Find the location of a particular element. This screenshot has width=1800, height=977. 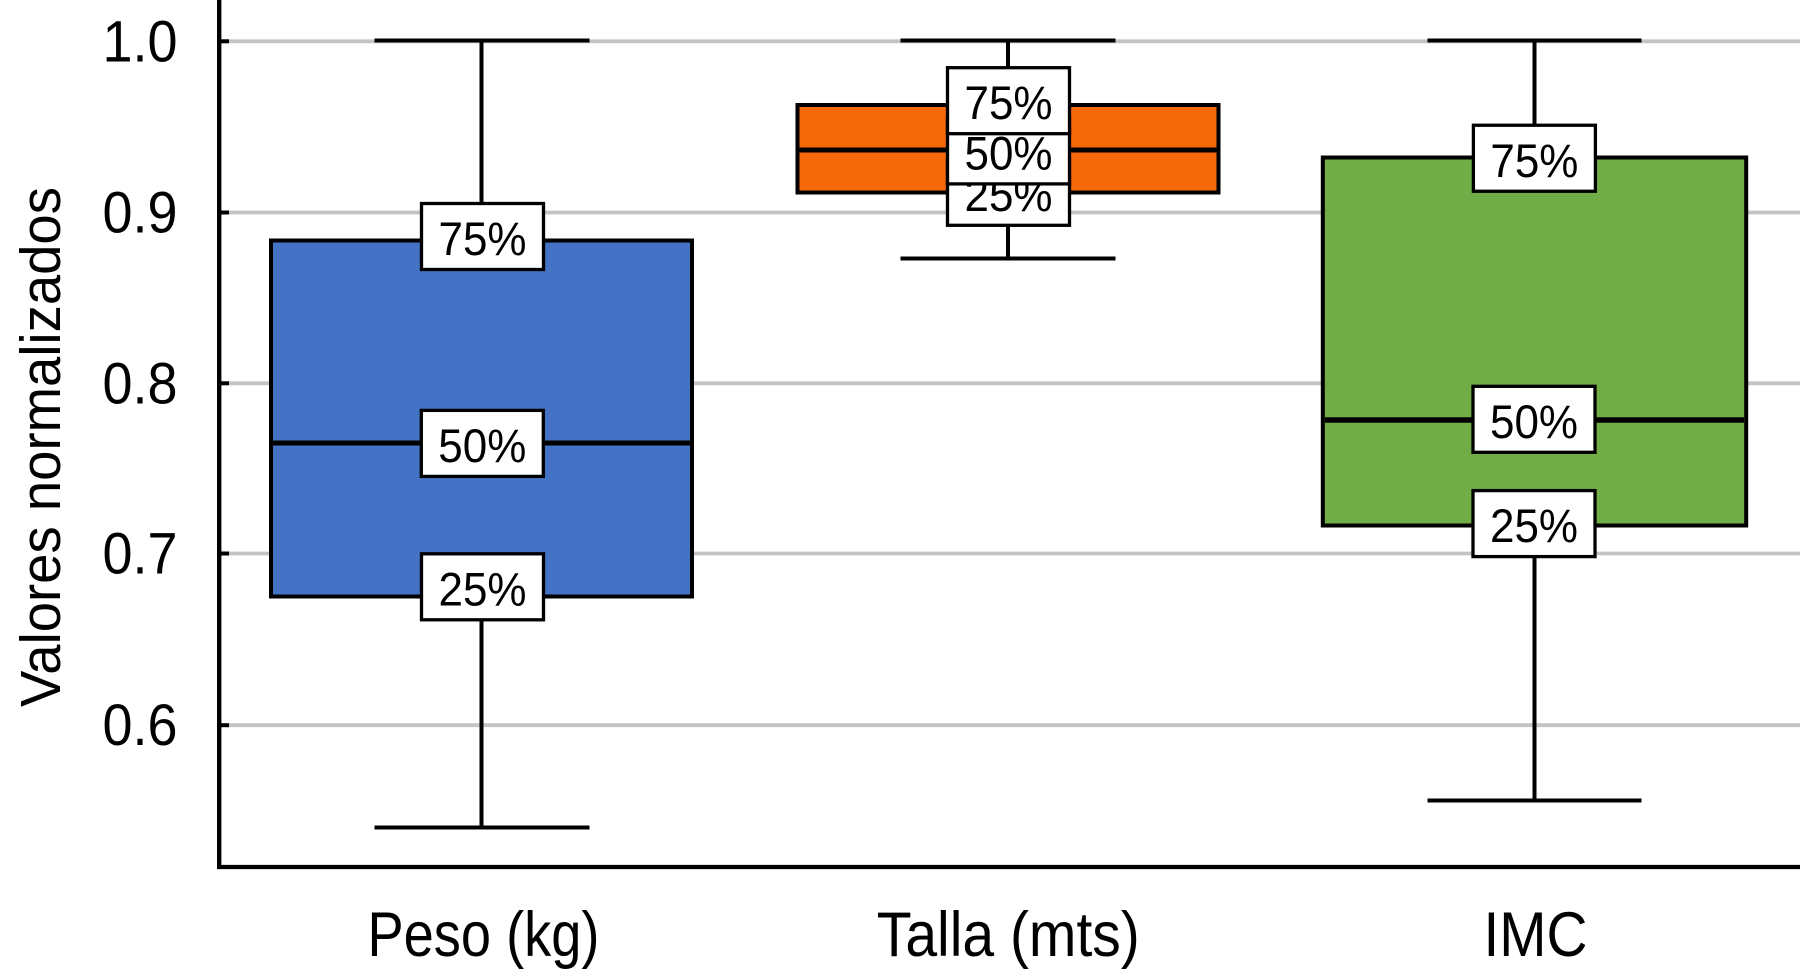

svg-text: 1.0 is located at coordinates (140, 41).